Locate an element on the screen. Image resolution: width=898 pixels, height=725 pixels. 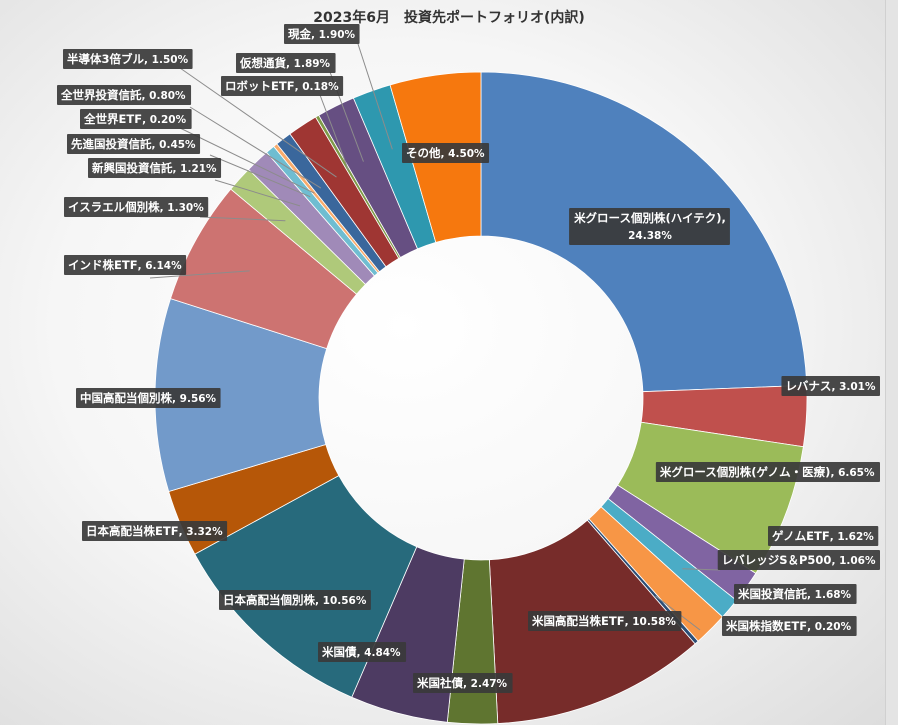
data-label-17: 全世界ETF, 0.20% is located at coordinates (136, 119).